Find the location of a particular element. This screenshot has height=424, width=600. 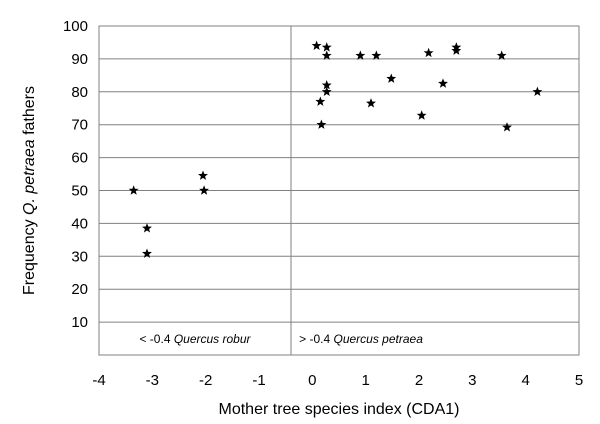

y-tick-label: 10 is located at coordinates (79, 322).